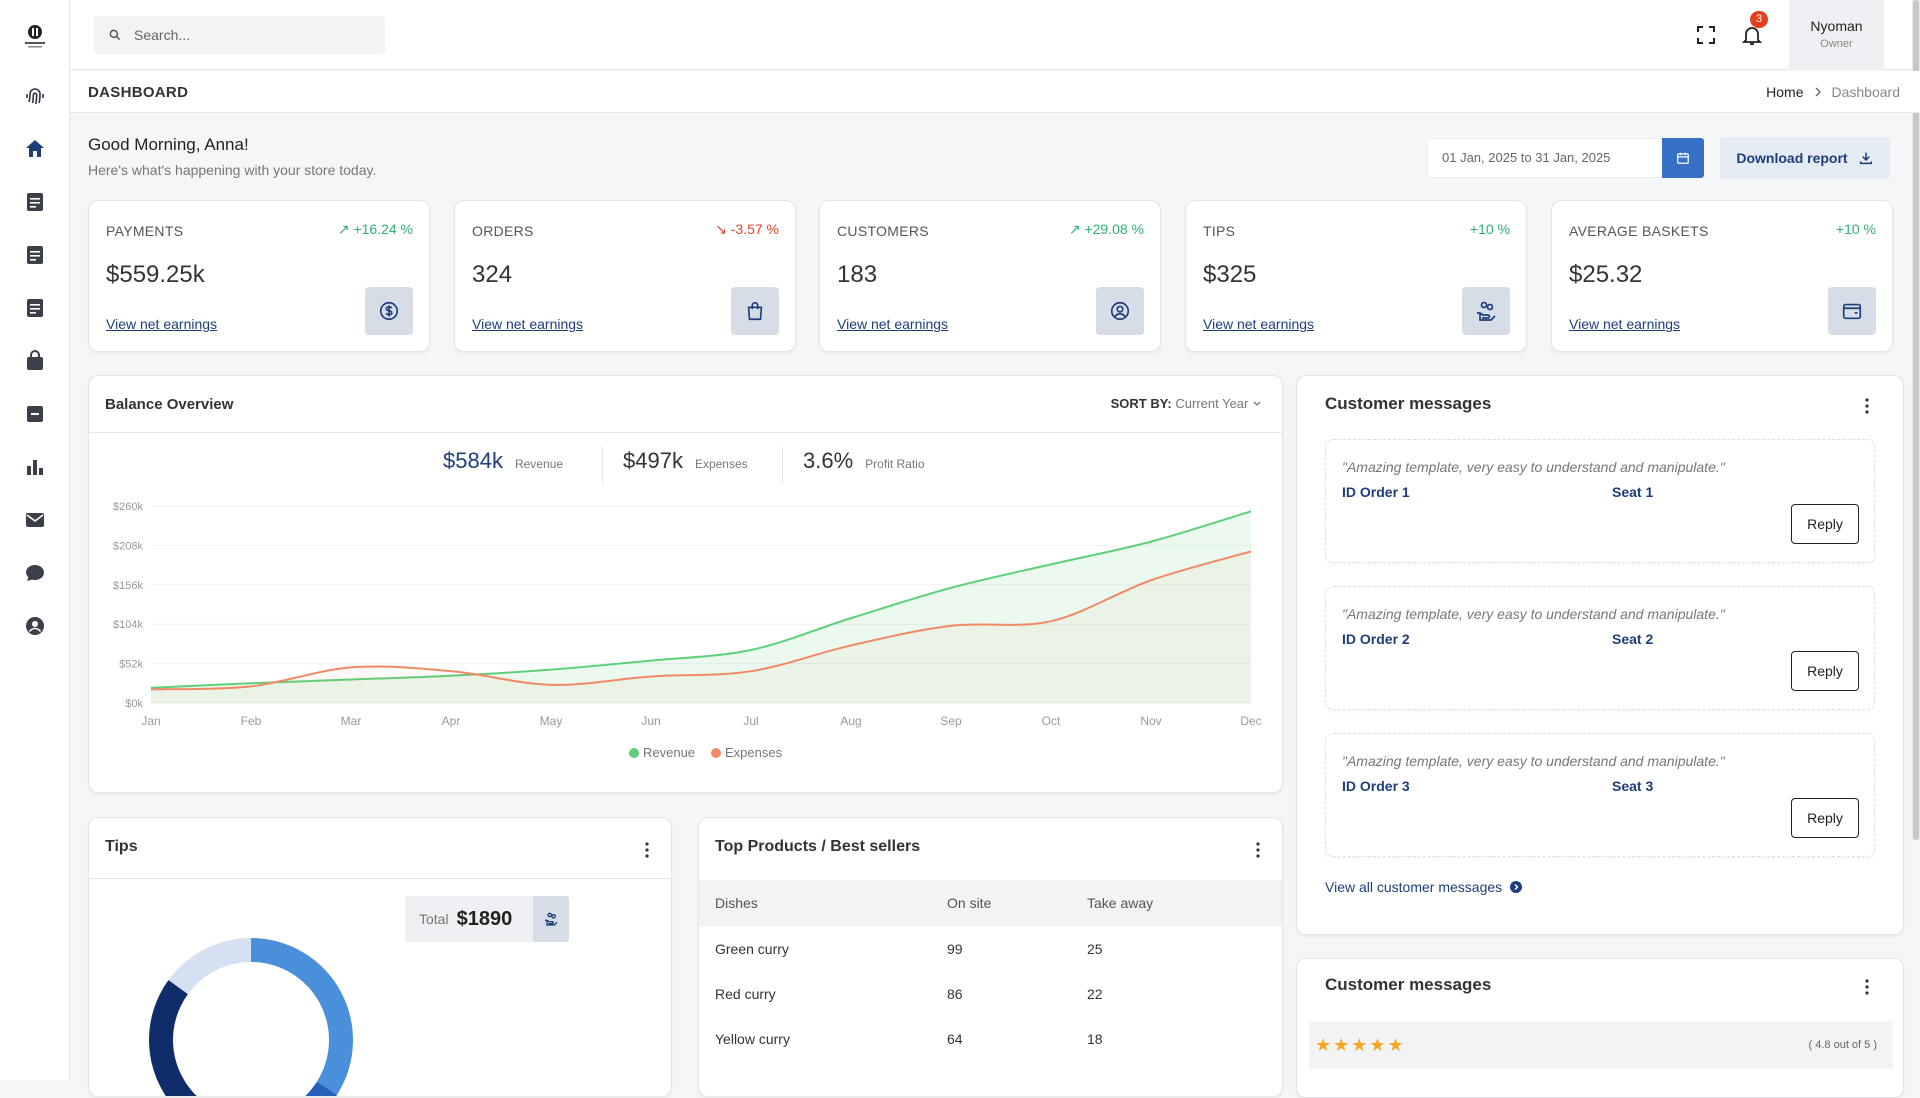 Image resolution: width=1920 pixels, height=1098 pixels. What do you see at coordinates (434, 919) in the screenshot?
I see `total-label: Total` at bounding box center [434, 919].